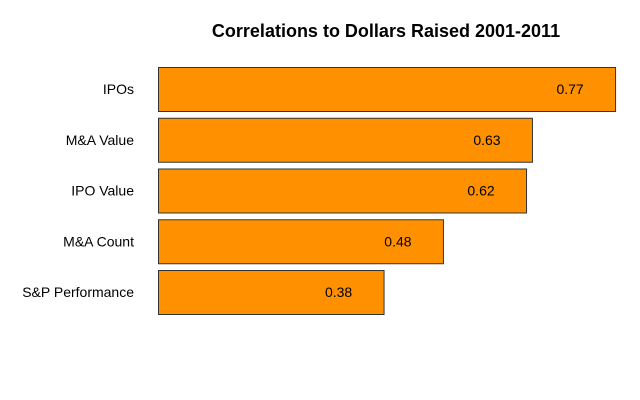 The height and width of the screenshot is (400, 640). I want to click on value-label-manda-count: 0.48, so click(397, 241).